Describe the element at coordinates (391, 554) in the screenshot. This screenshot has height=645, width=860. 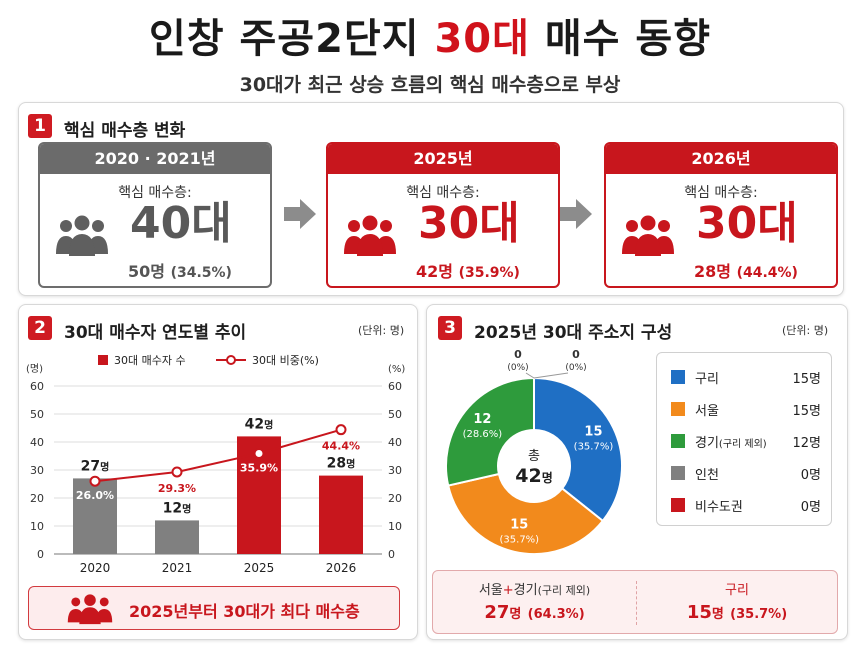
I see `y-tick-right: 0` at that location.